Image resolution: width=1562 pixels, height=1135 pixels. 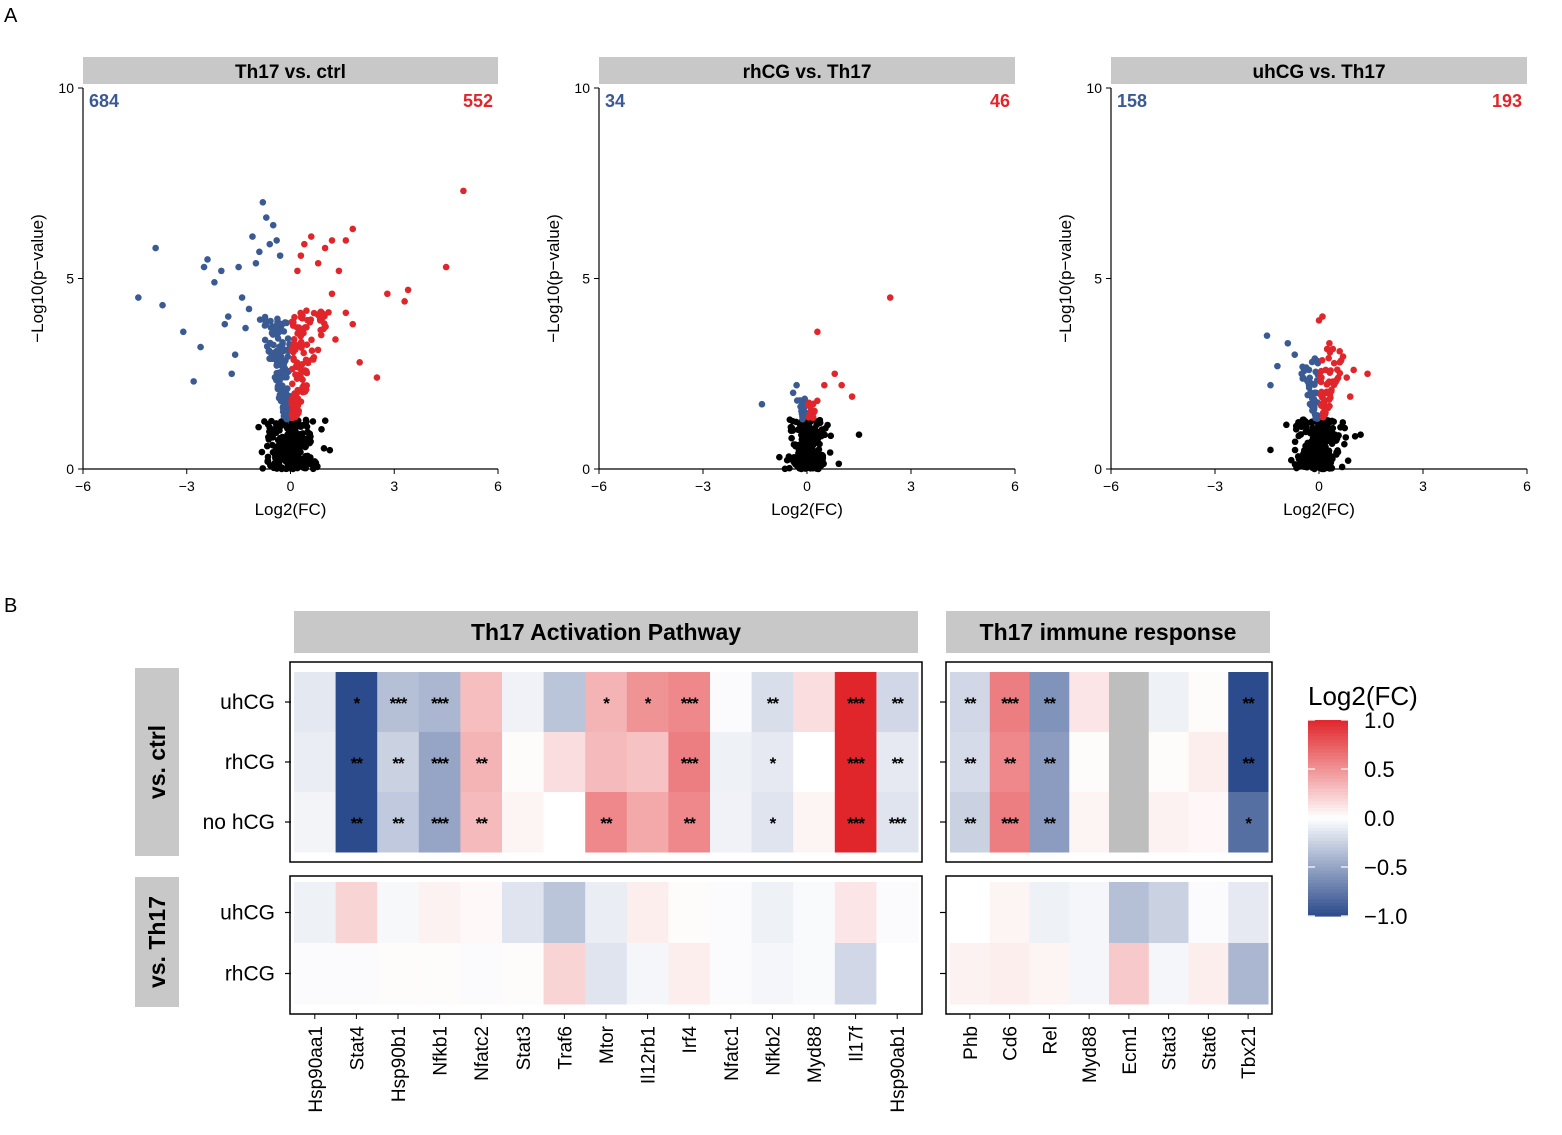 What do you see at coordinates (1108, 632) in the screenshot?
I see `panel-title: Th17 immune response` at bounding box center [1108, 632].